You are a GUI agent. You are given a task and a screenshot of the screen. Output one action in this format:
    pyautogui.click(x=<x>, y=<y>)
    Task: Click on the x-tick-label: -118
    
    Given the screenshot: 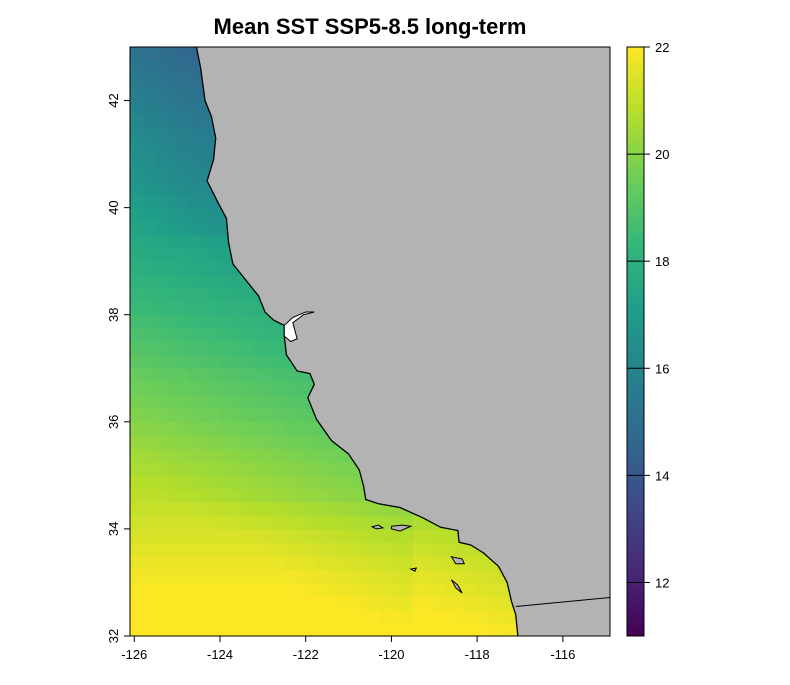 What is the action you would take?
    pyautogui.click(x=477, y=654)
    